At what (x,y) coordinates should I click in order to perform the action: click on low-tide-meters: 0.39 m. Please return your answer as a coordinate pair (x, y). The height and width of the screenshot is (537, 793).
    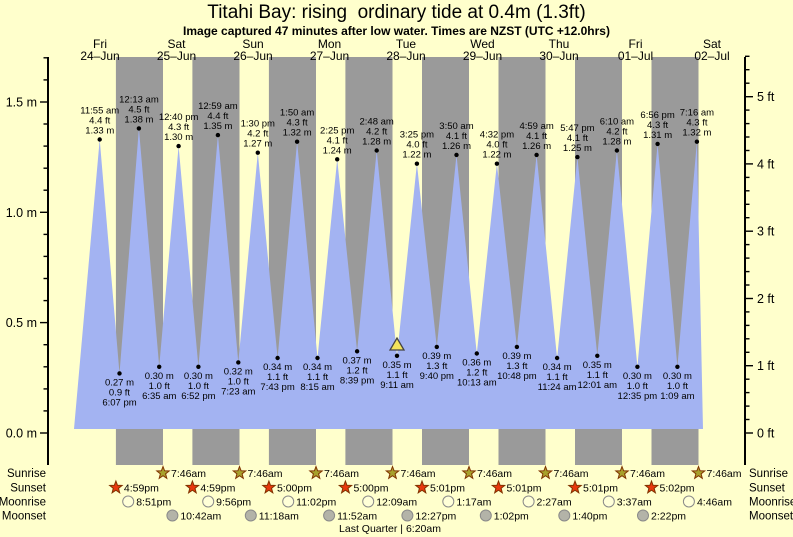
    Looking at the image, I should click on (436, 356).